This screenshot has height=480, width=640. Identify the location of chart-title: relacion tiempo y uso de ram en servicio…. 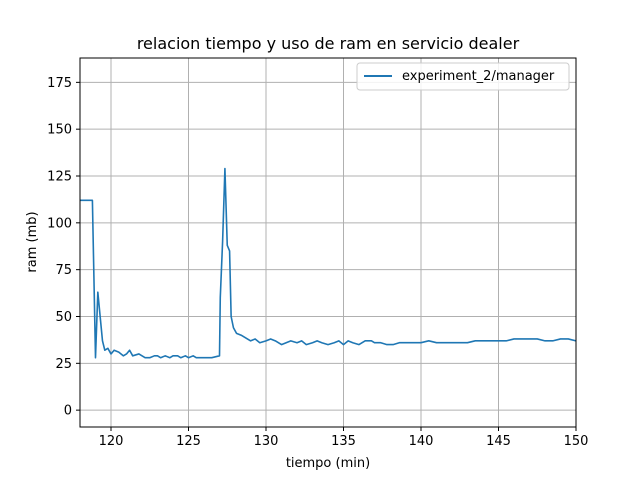
(328, 43).